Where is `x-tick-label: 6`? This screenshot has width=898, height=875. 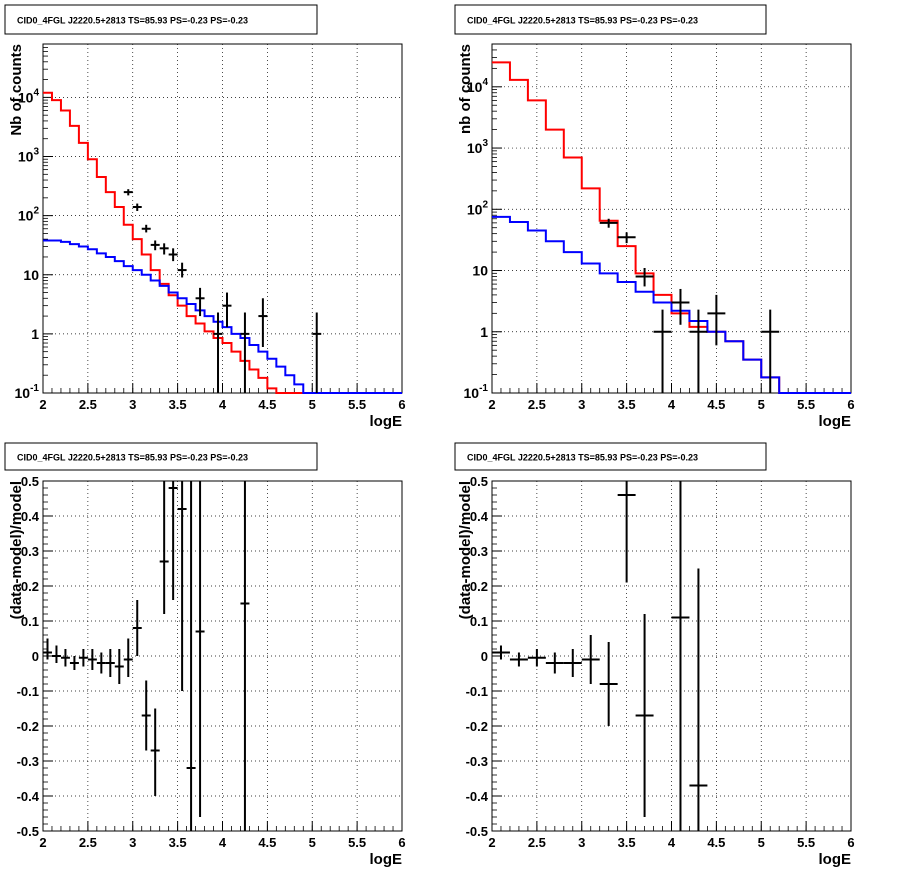
x-tick-label: 6 is located at coordinates (401, 404).